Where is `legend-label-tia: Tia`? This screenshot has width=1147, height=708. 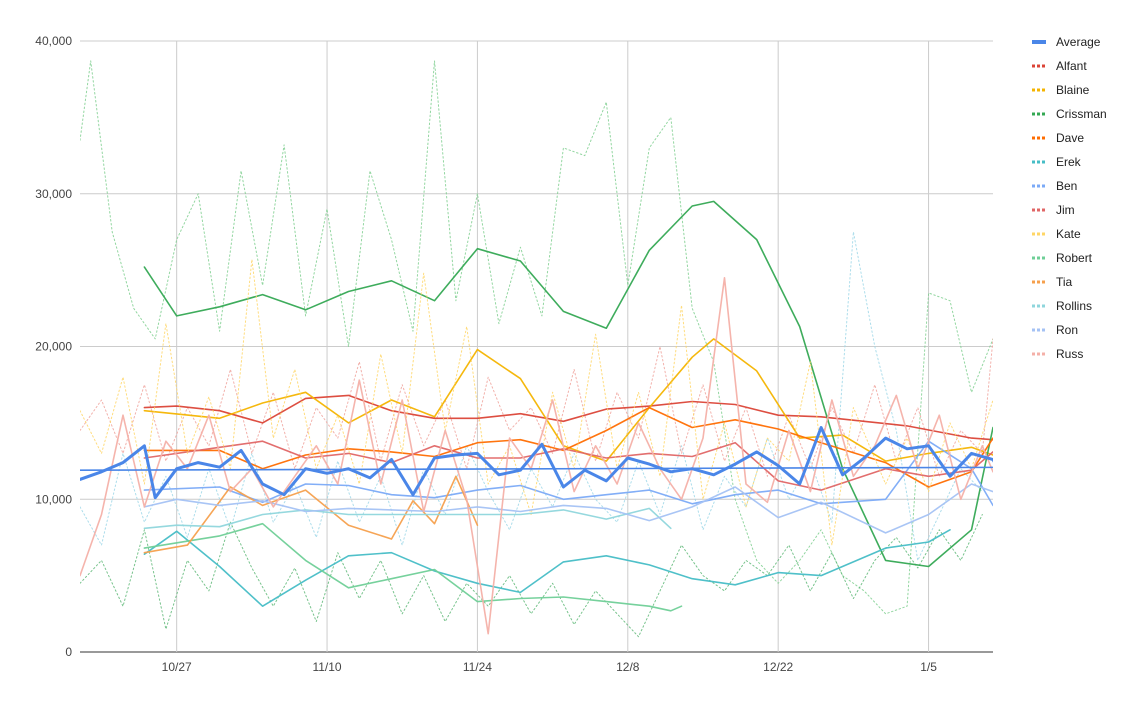 legend-label-tia: Tia is located at coordinates (1064, 282).